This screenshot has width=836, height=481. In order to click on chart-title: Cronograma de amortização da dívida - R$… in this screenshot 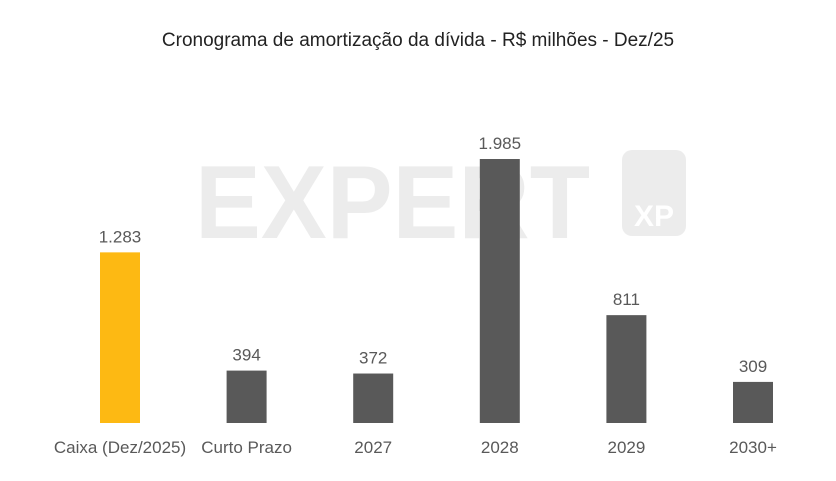, I will do `click(418, 40)`.